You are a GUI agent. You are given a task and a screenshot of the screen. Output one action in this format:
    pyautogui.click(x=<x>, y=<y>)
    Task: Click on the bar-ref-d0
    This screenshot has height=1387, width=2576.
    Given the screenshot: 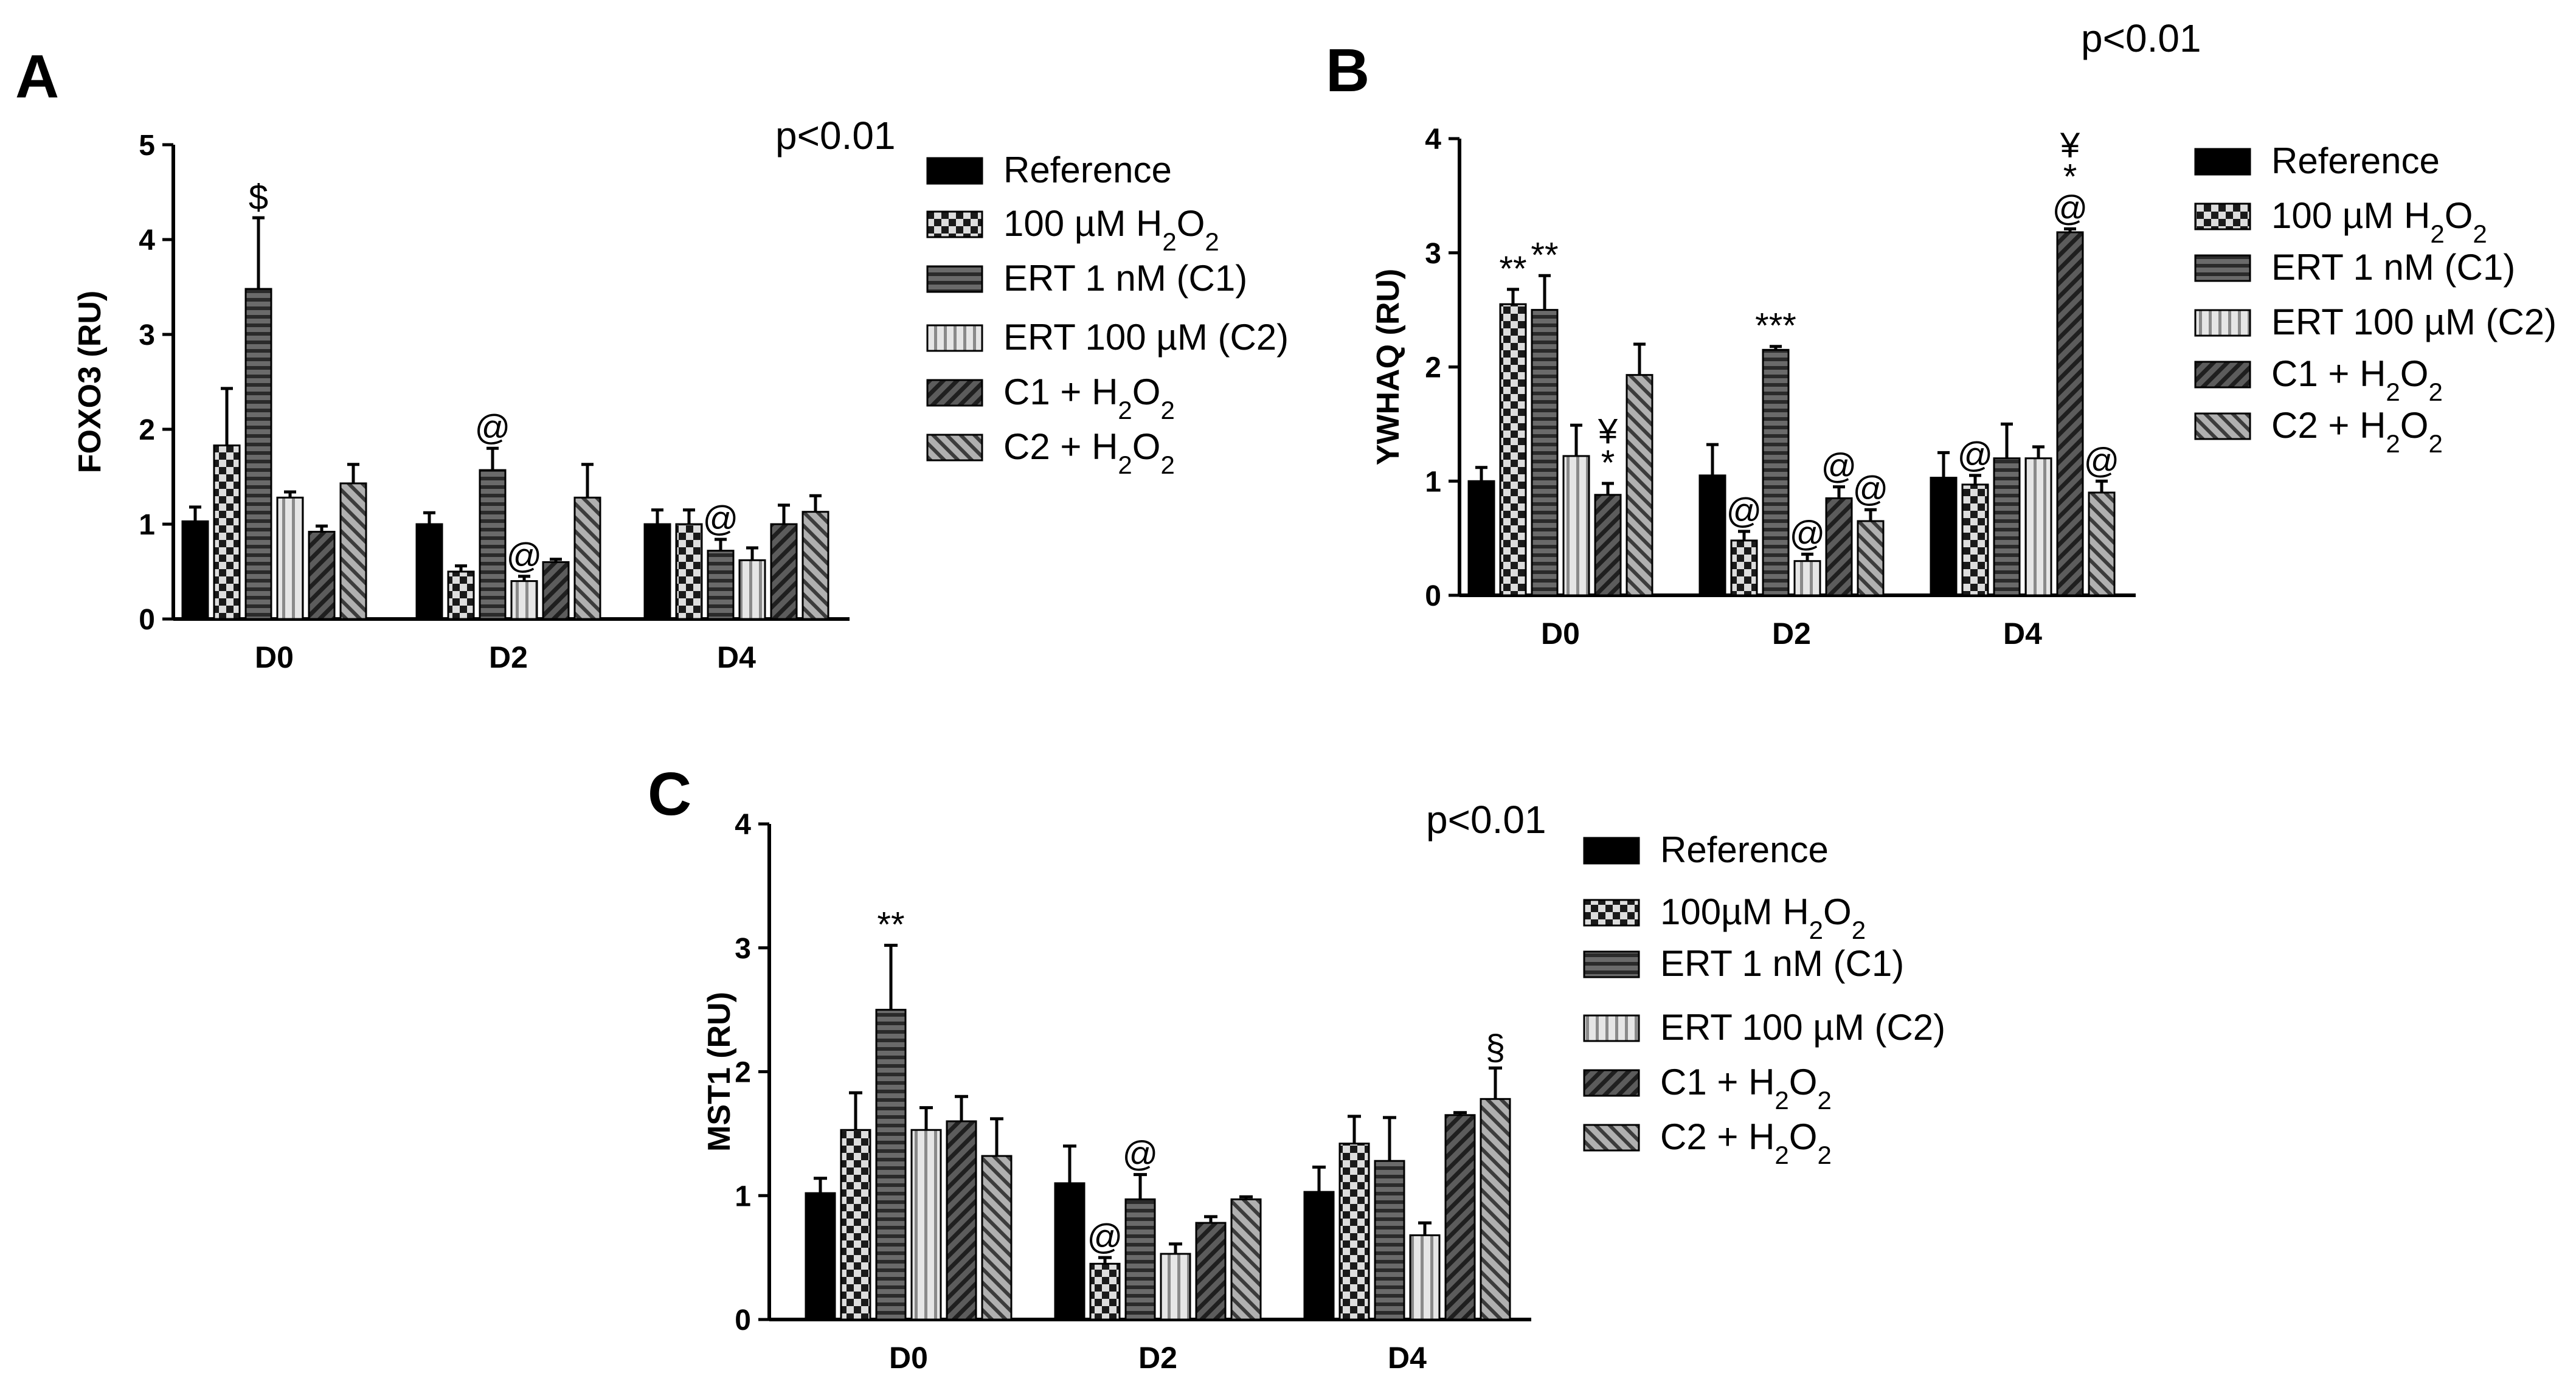 What is the action you would take?
    pyautogui.click(x=1481, y=538)
    